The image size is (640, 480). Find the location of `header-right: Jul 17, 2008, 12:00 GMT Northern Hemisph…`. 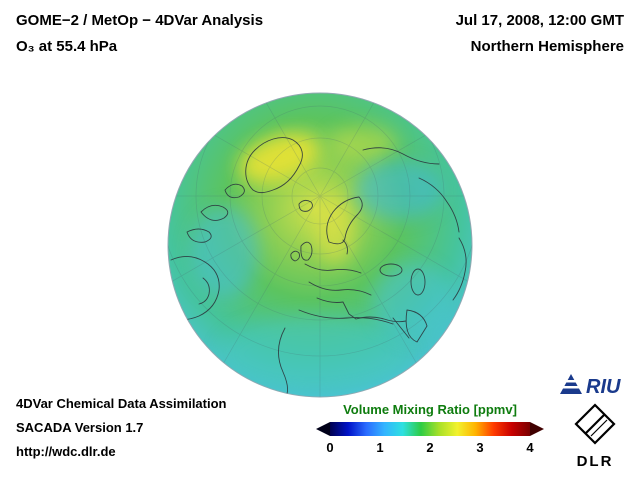

header-right: Jul 17, 2008, 12:00 GMT Northern Hemisph… is located at coordinates (540, 33).